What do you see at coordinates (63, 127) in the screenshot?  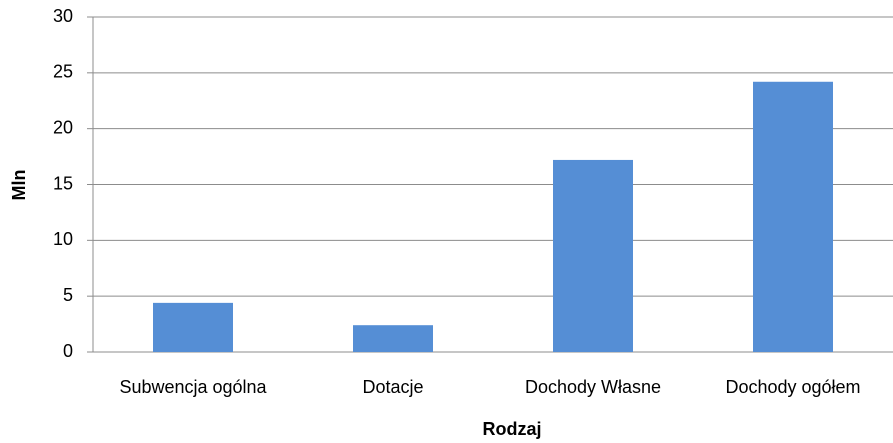 I see `y-tick-label: 20` at bounding box center [63, 127].